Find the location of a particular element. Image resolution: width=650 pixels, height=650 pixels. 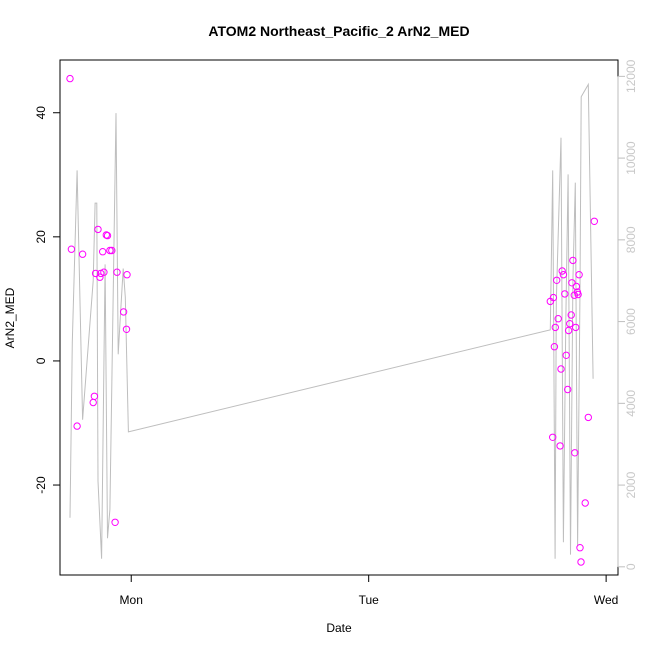

bottom-tick-label: Wed is located at coordinates (606, 600).